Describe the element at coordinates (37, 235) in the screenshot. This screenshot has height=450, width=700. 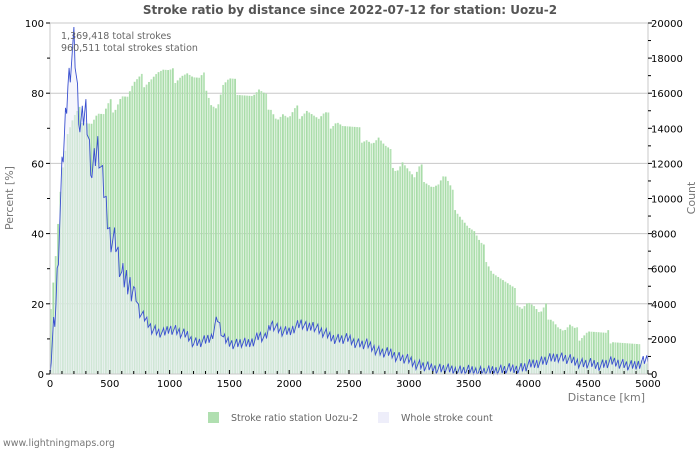
I see `y-left-tick-label: 40` at that location.